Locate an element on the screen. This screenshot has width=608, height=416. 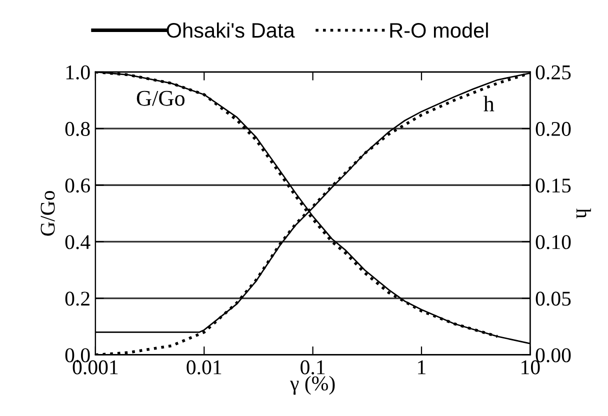
y-tick-label: 0.6 is located at coordinates (77, 185).